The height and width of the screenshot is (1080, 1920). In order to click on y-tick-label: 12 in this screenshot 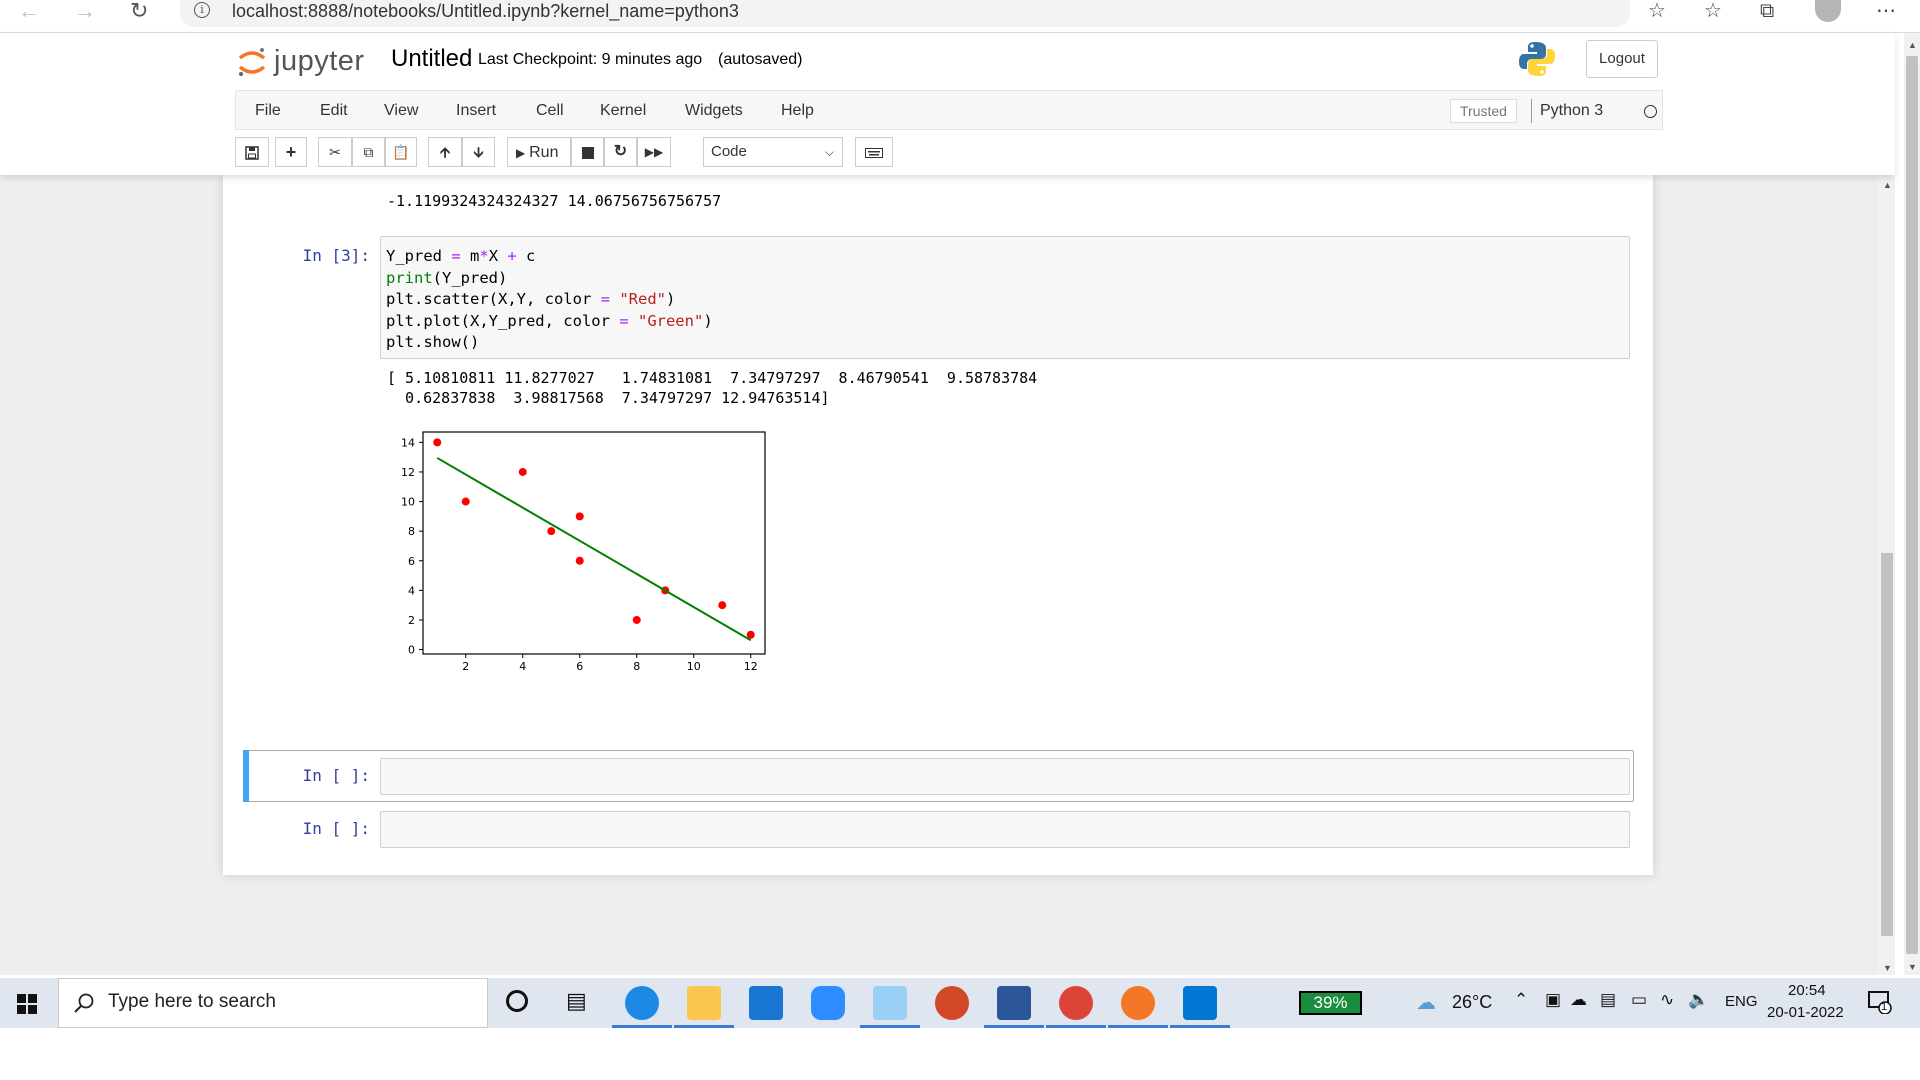, I will do `click(408, 472)`.